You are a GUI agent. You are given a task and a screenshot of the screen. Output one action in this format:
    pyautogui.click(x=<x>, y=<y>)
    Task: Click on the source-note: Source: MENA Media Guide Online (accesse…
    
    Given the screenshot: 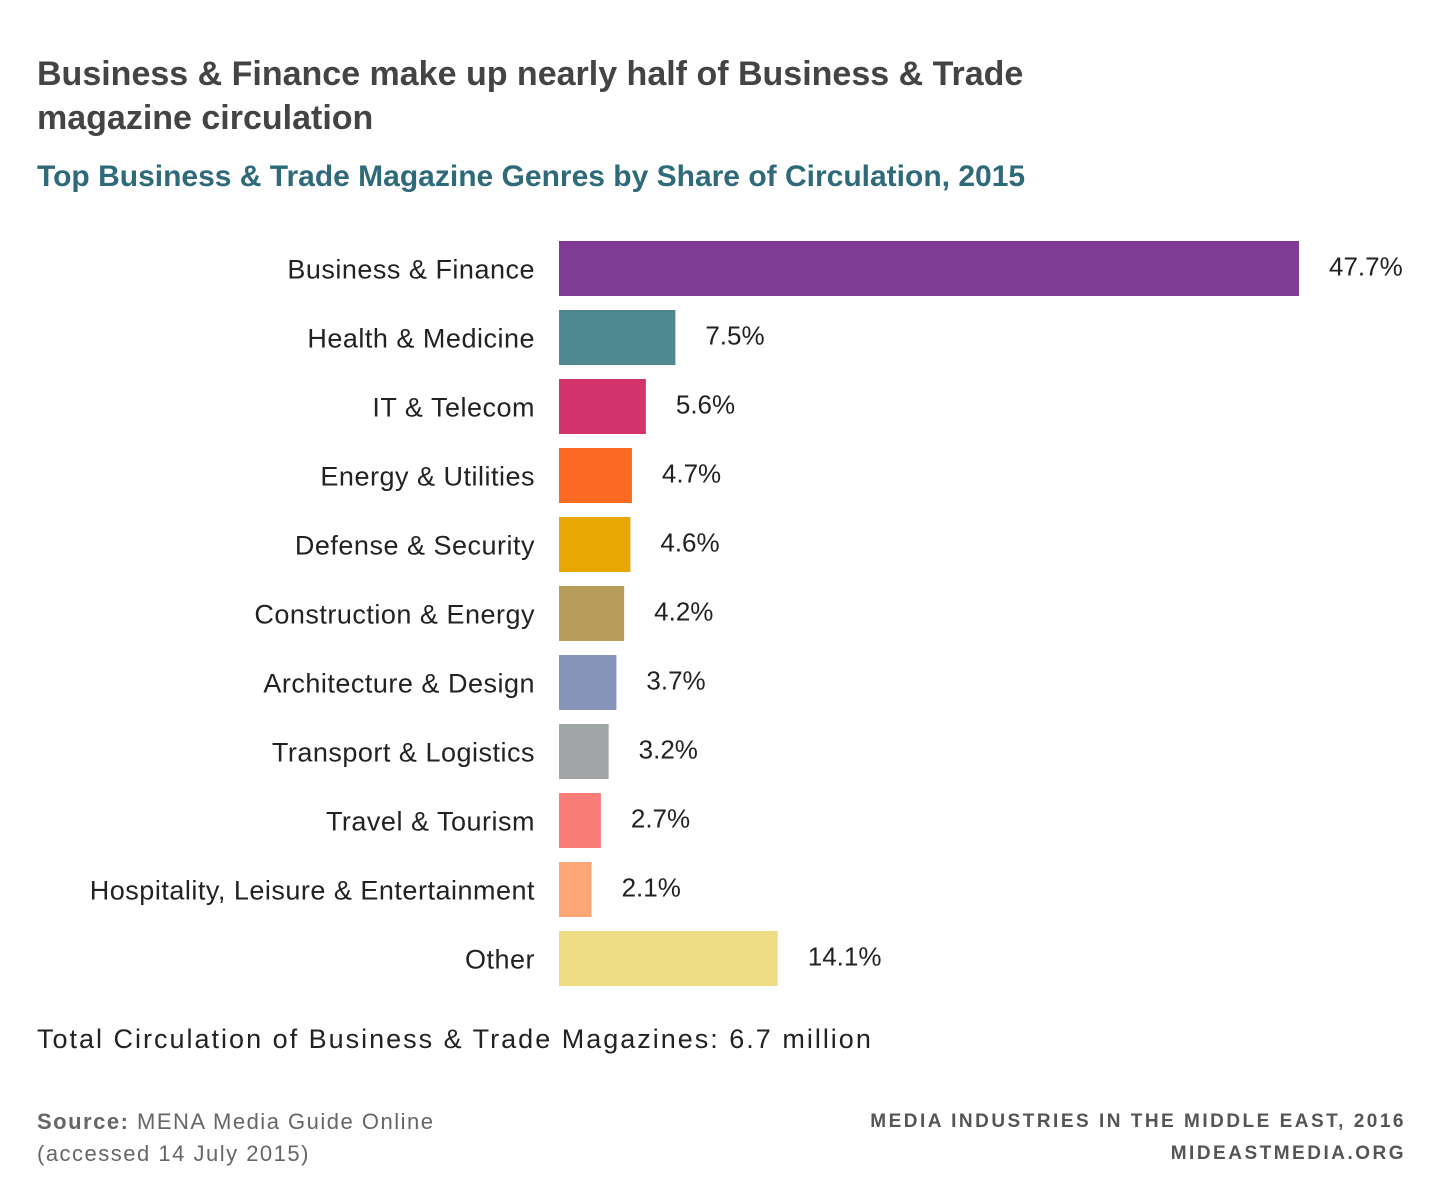 What is the action you would take?
    pyautogui.click(x=235, y=1138)
    